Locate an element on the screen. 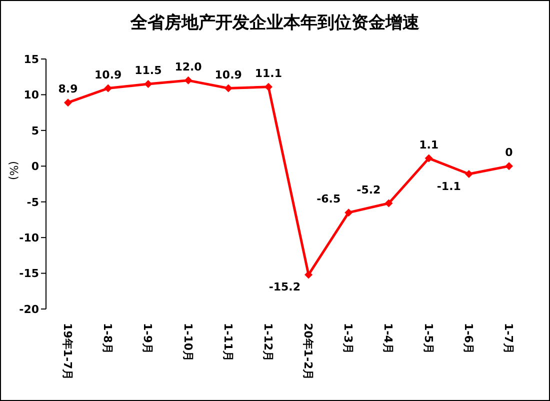  data-label: 12.0 is located at coordinates (188, 67).